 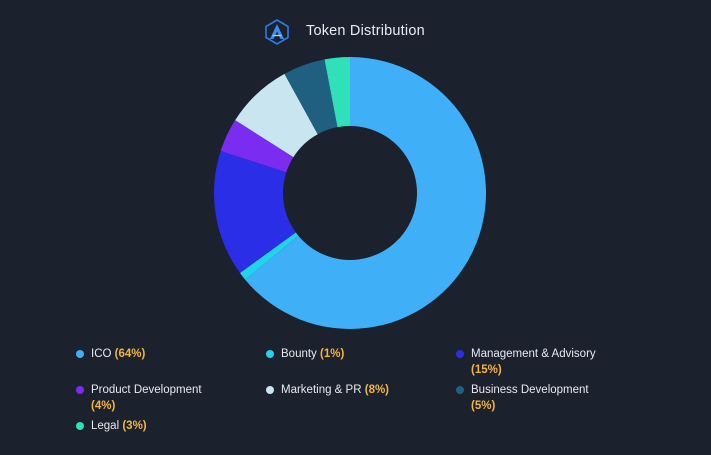 What do you see at coordinates (337, 92) in the screenshot?
I see `donut-slice-legal` at bounding box center [337, 92].